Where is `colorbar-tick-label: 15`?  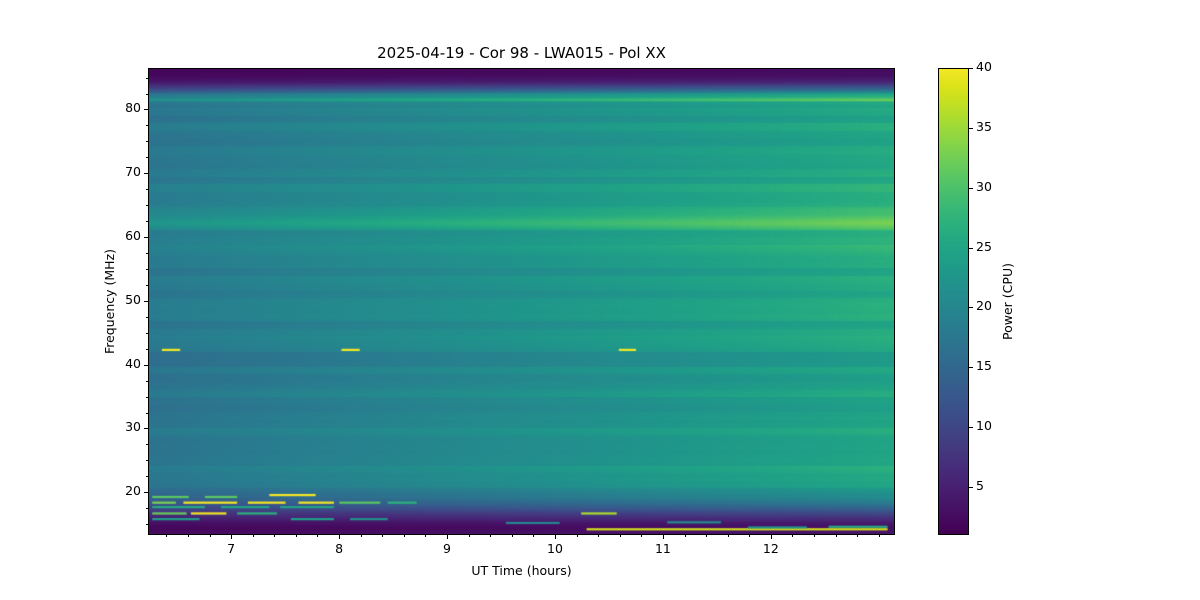 colorbar-tick-label: 15 is located at coordinates (984, 366).